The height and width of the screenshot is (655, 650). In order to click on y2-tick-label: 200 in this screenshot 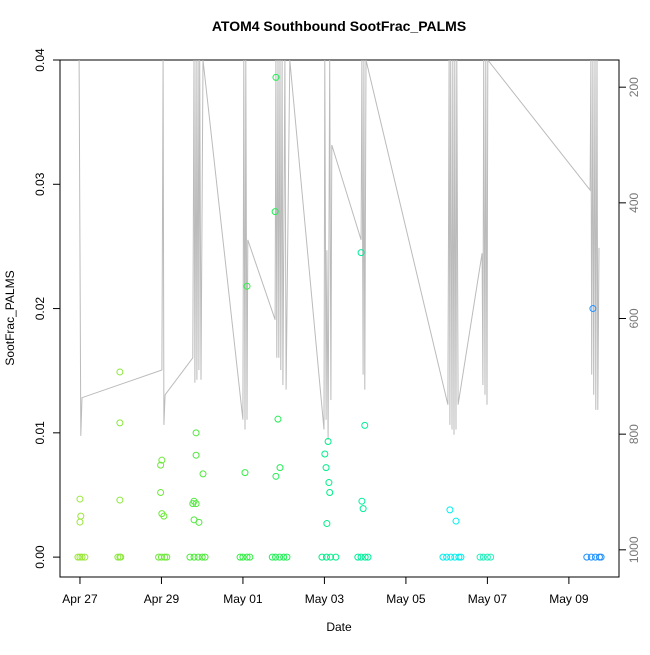, I will do `click(634, 87)`.